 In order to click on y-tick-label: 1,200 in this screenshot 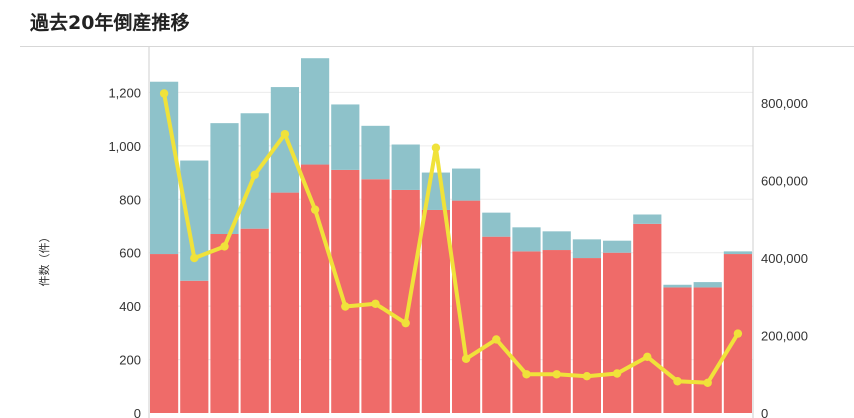, I will do `click(124, 92)`.